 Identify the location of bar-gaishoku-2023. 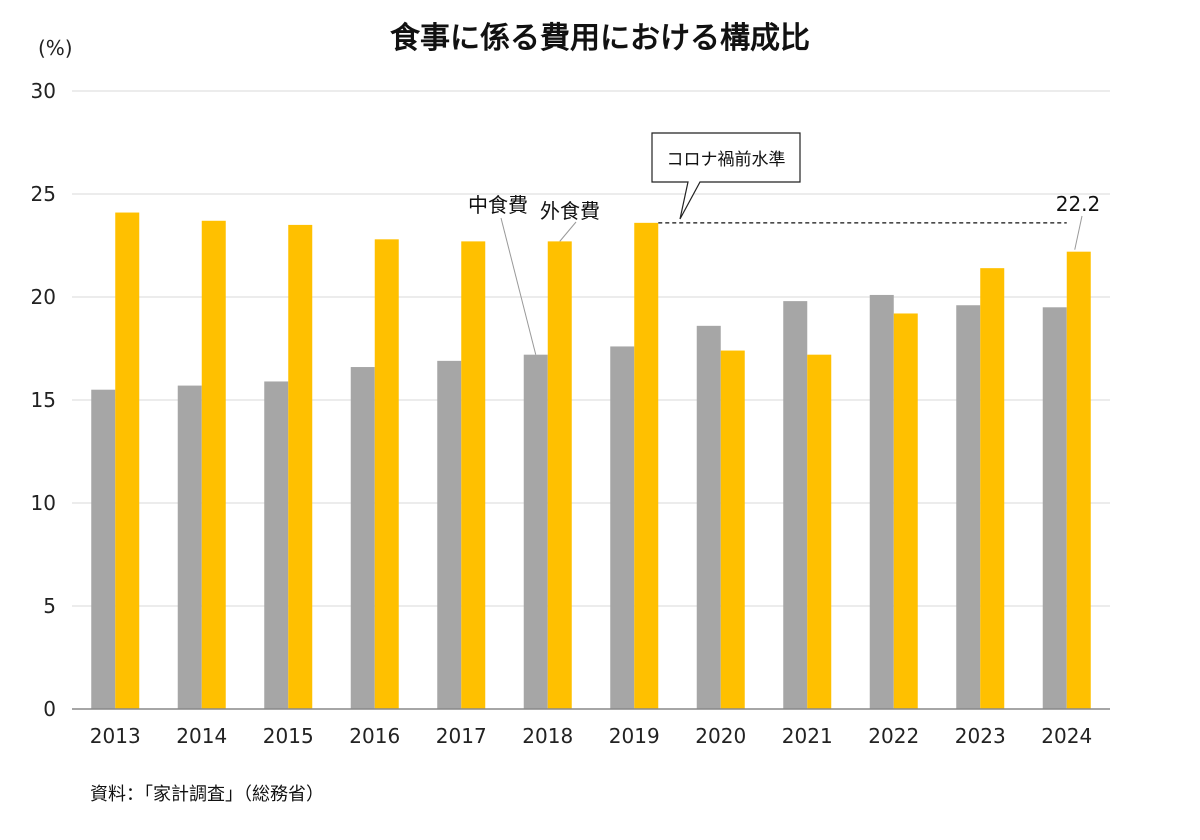
(992, 488).